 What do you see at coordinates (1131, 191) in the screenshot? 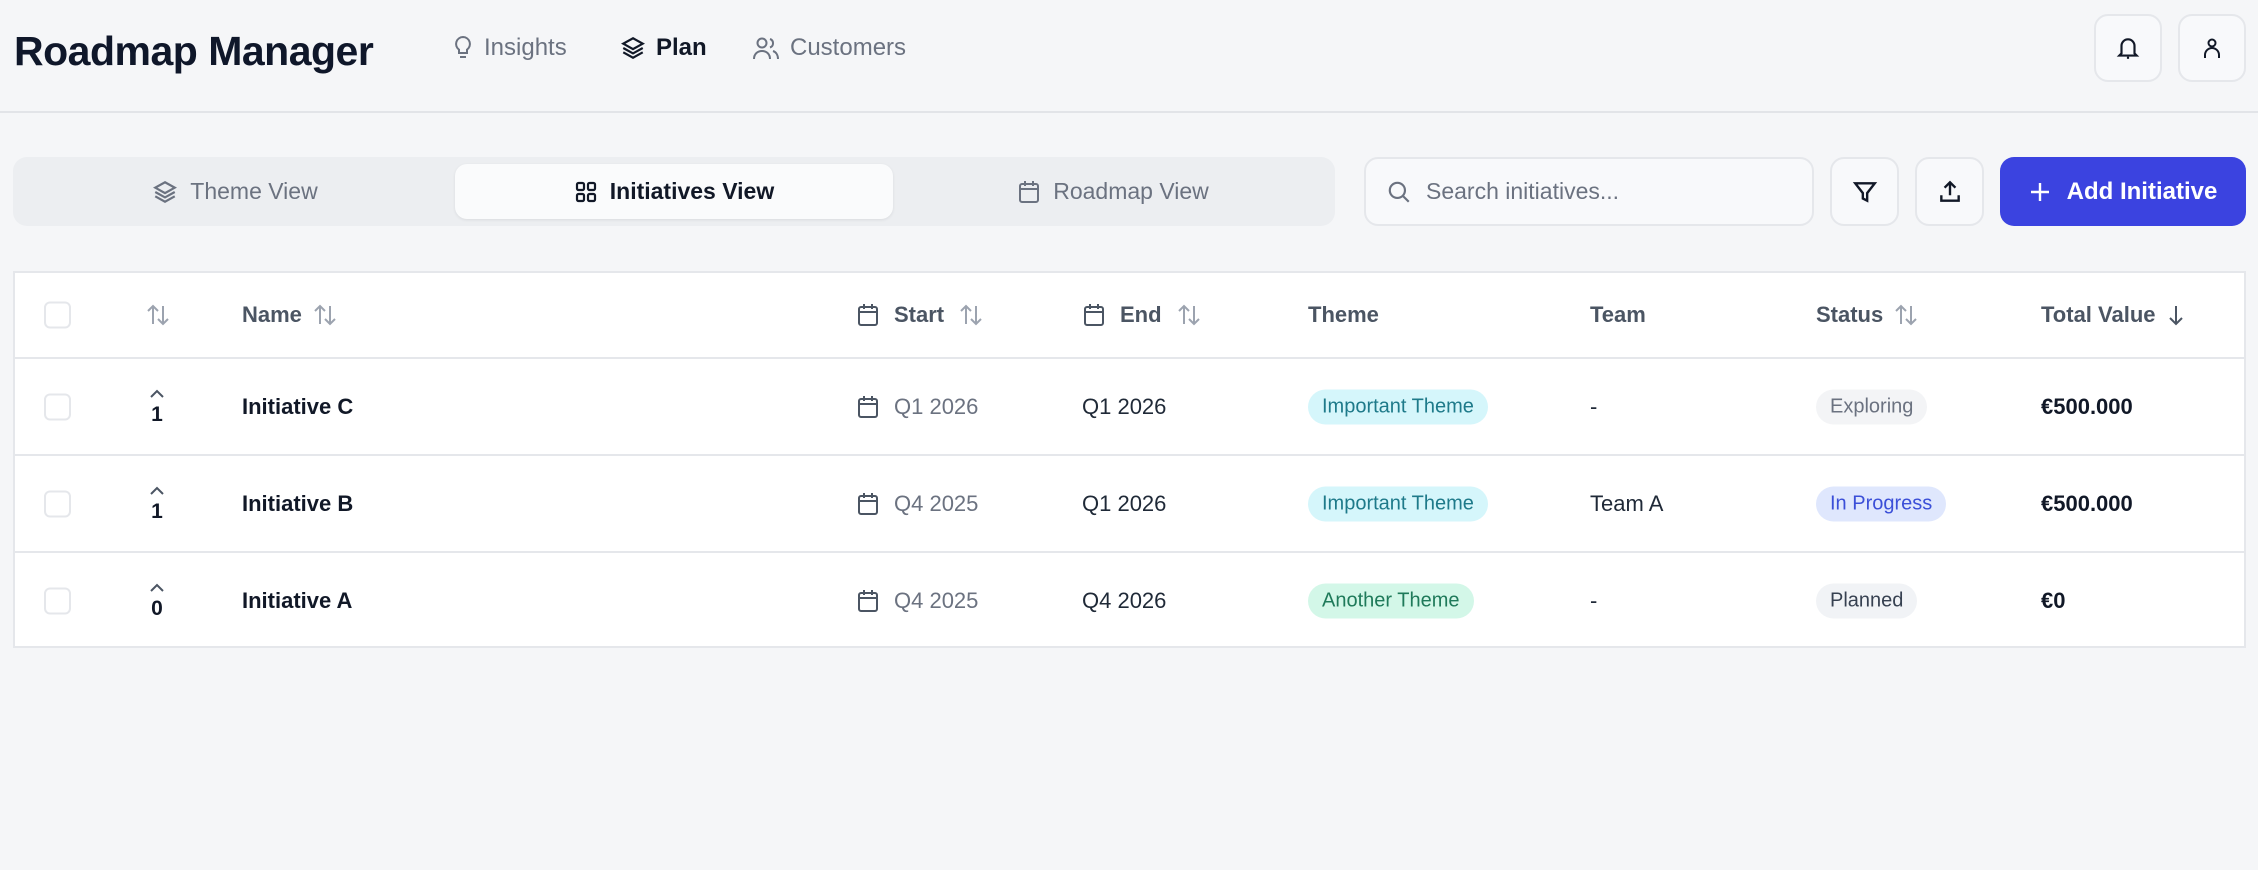
I see `tab-label: Roadmap View` at bounding box center [1131, 191].